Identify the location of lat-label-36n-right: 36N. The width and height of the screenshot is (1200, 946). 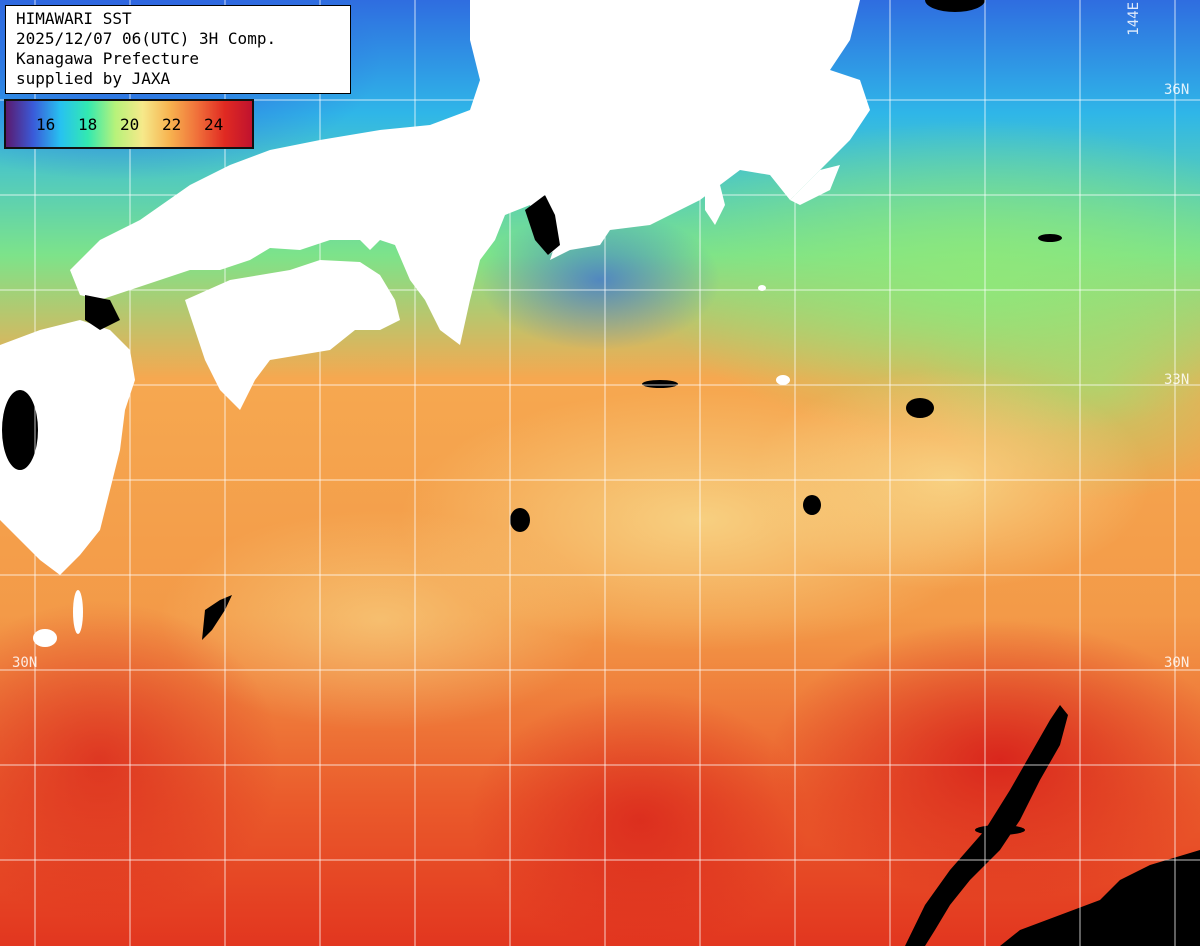
(1177, 90).